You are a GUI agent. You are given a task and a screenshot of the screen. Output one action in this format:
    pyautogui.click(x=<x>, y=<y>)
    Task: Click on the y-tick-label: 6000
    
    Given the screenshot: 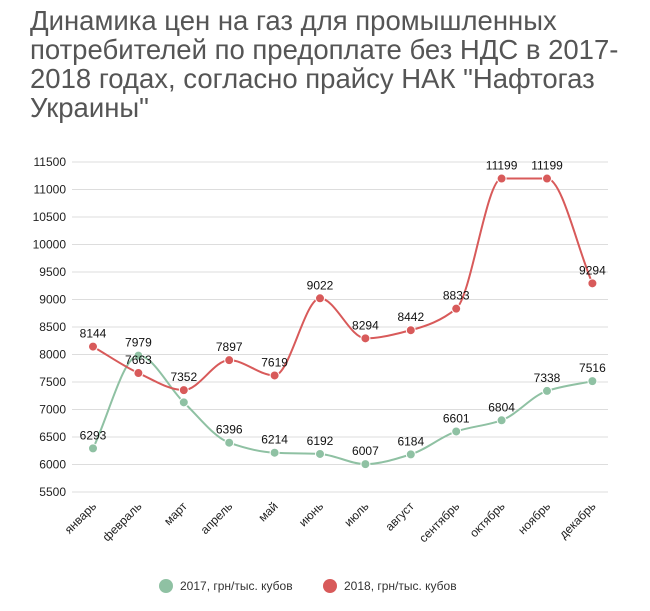 What is the action you would take?
    pyautogui.click(x=52, y=465)
    